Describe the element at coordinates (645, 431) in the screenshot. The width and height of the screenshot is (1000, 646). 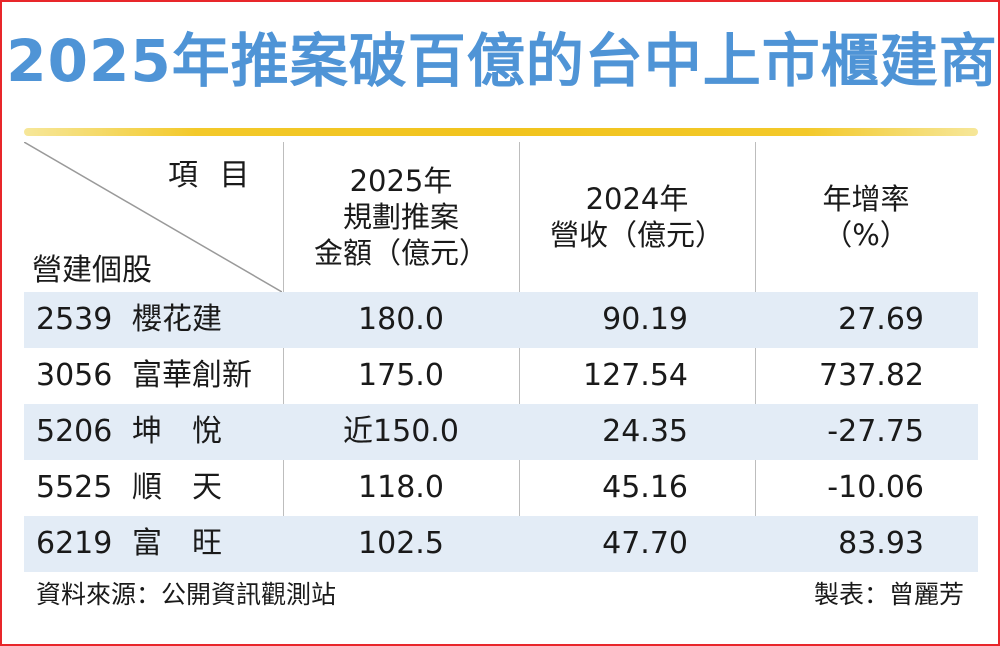
I see `revenue-value: 24.35` at that location.